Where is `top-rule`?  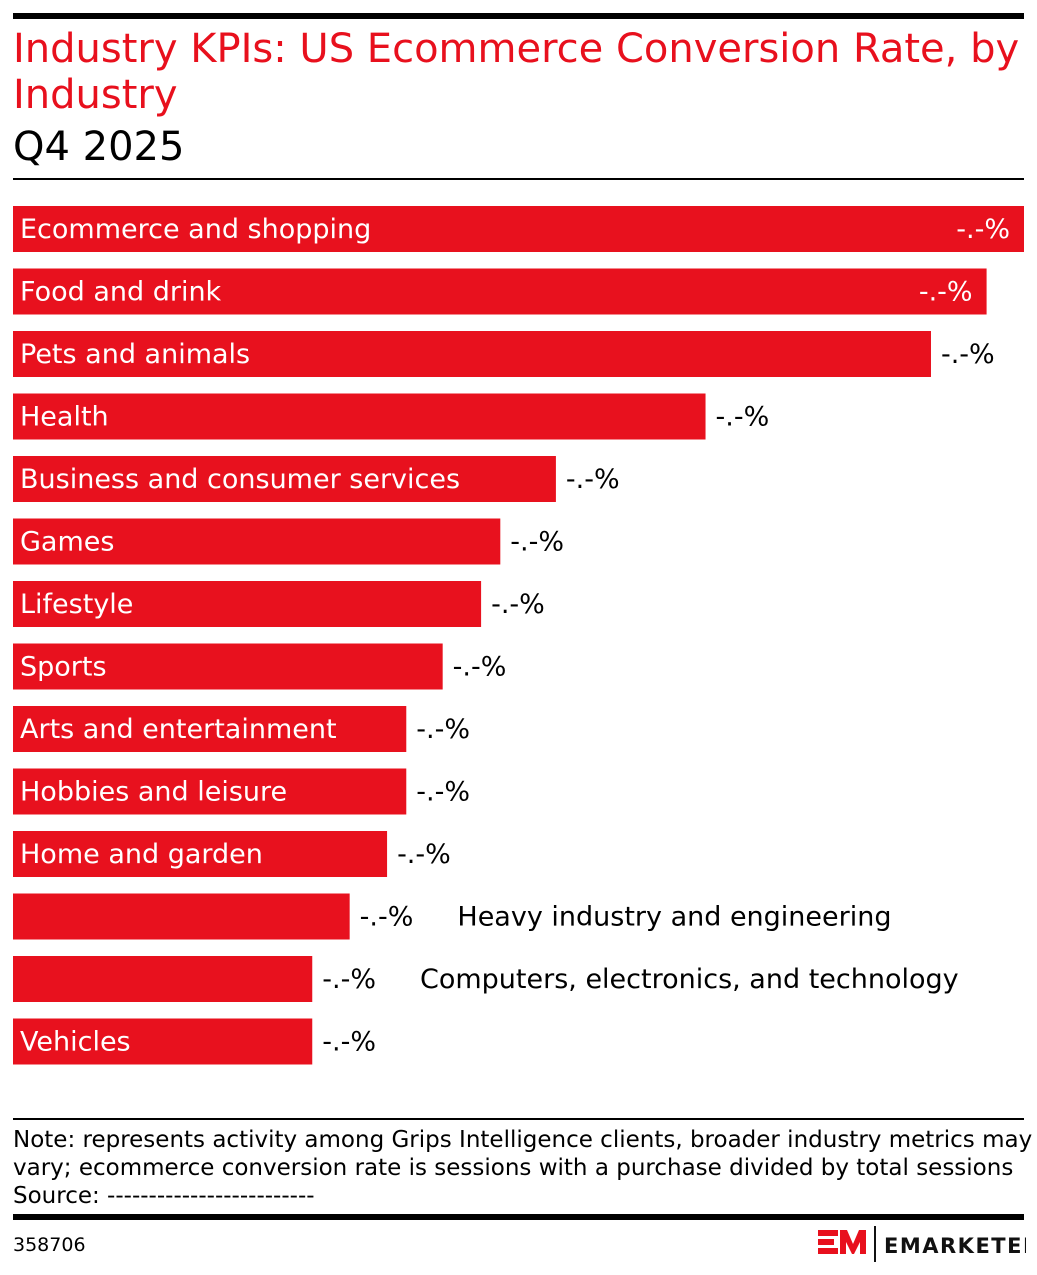
top-rule is located at coordinates (518, 16).